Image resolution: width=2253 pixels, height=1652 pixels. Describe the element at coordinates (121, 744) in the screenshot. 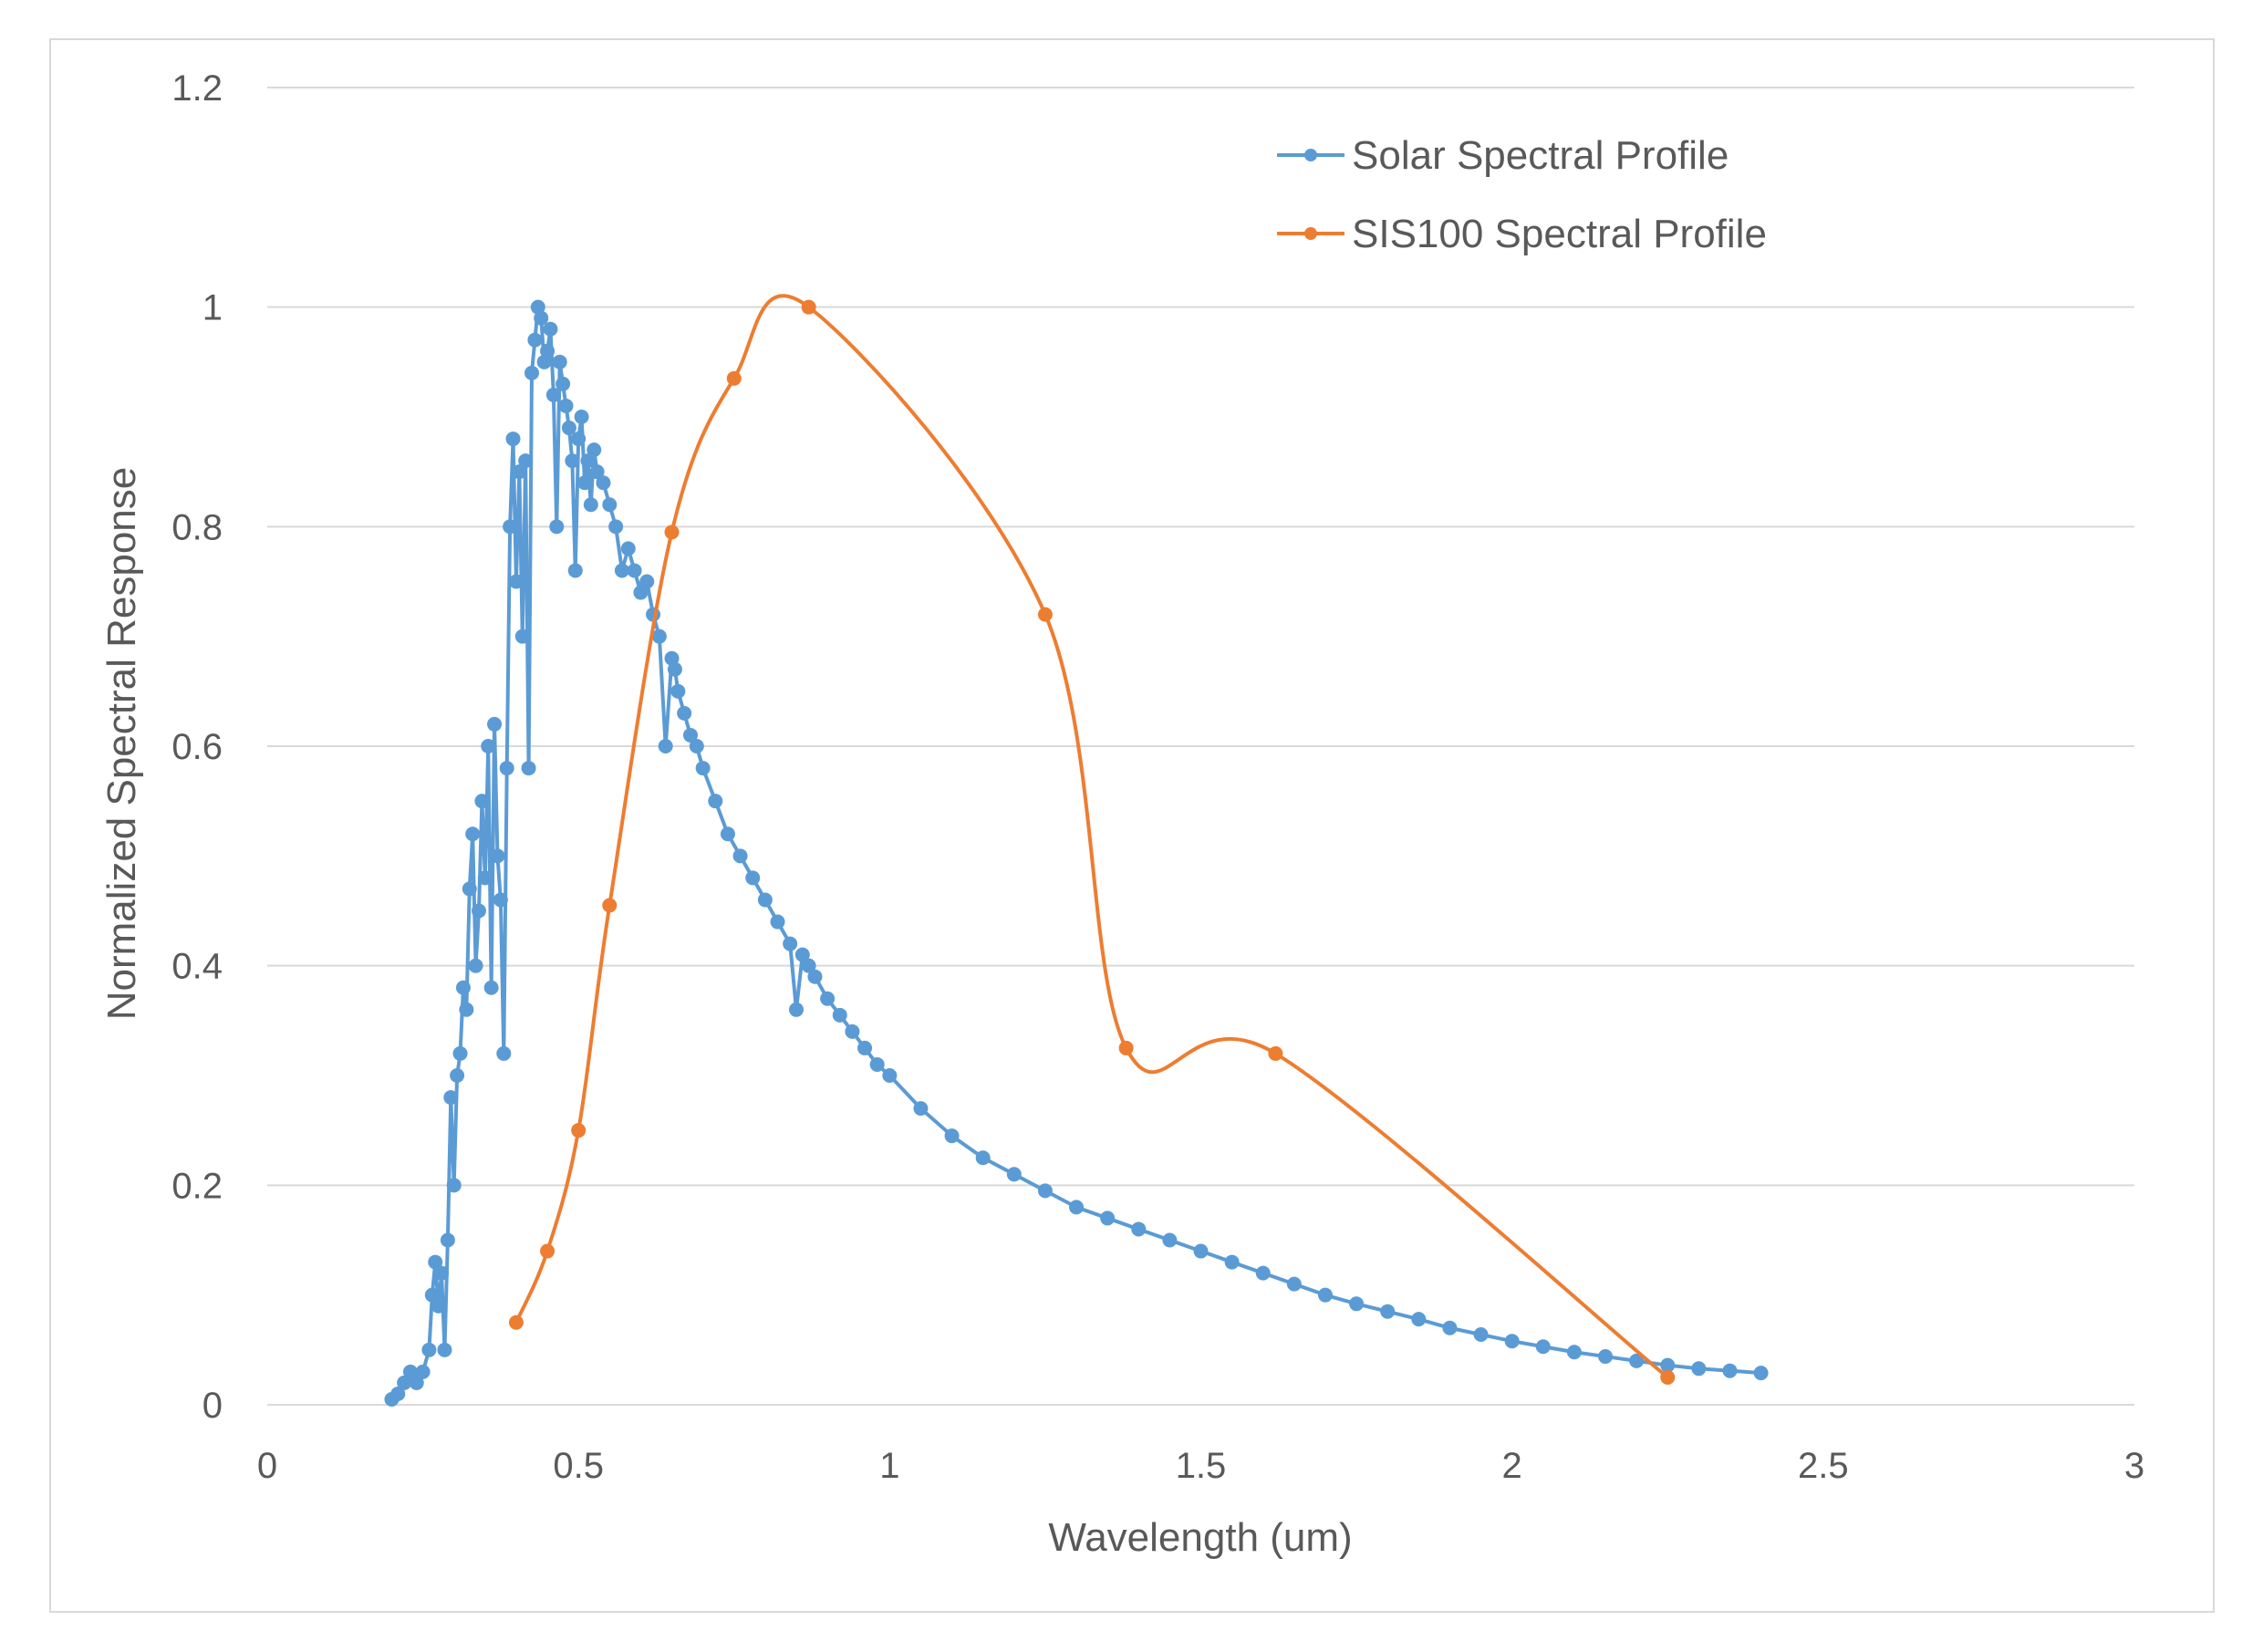

I see `y-axis-title: Normalized Spectral Response` at that location.